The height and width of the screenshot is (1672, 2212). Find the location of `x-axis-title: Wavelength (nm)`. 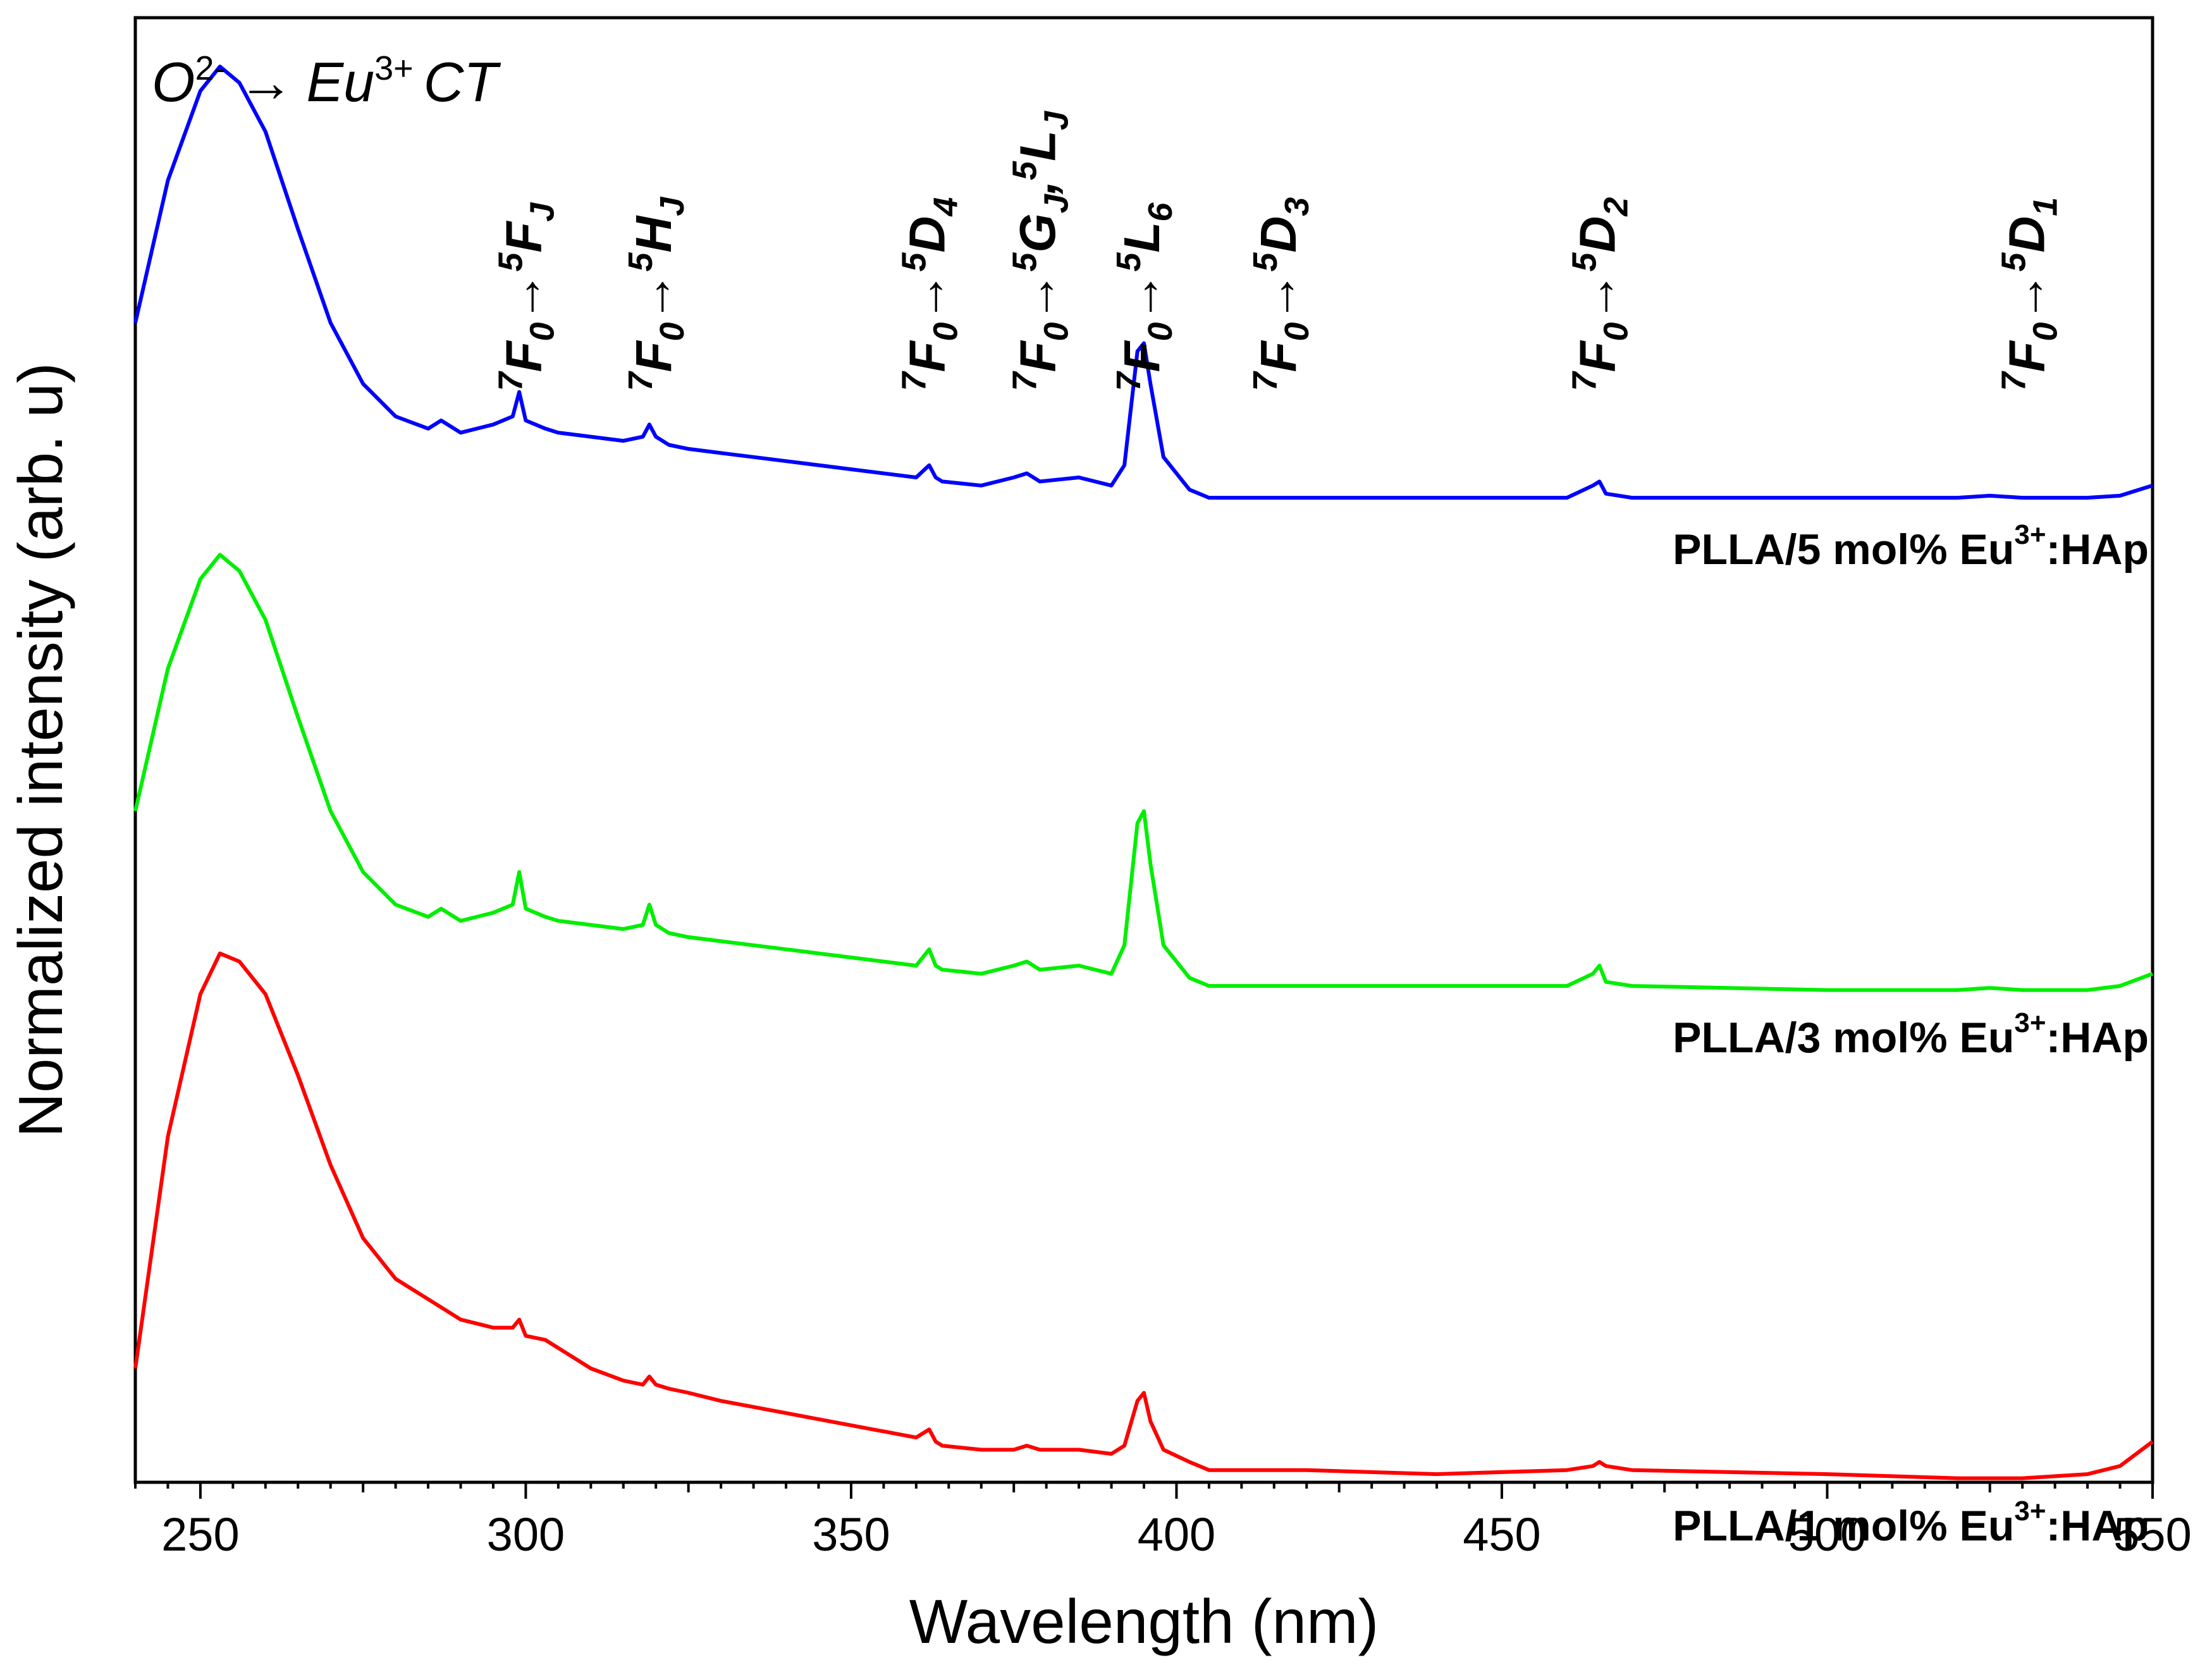

x-axis-title: Wavelength (nm) is located at coordinates (1144, 1621).